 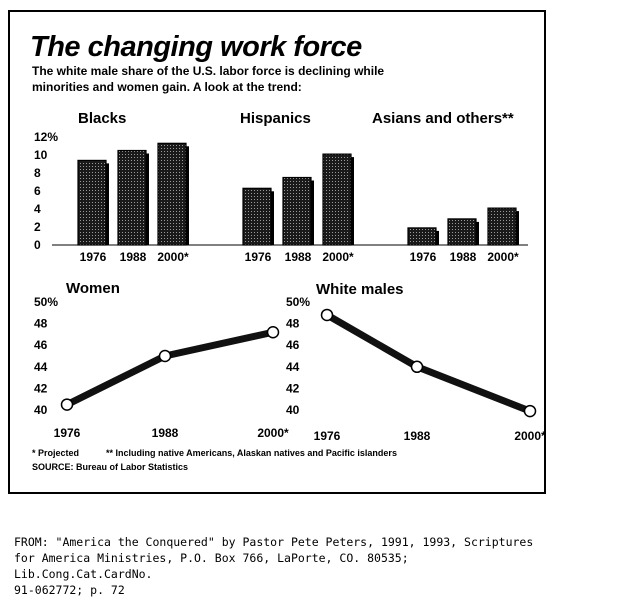 What do you see at coordinates (275, 118) in the screenshot?
I see `bar-panel-title-hispanics: Hispanics` at bounding box center [275, 118].